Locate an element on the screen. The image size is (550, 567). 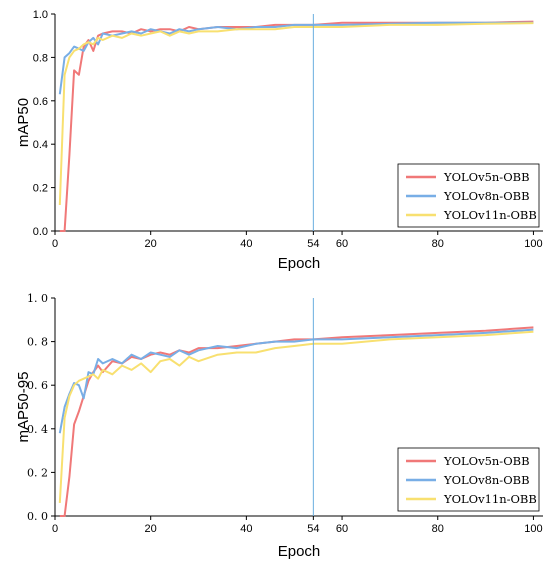
y-tick-label: 0.4 is located at coordinates (40, 145).